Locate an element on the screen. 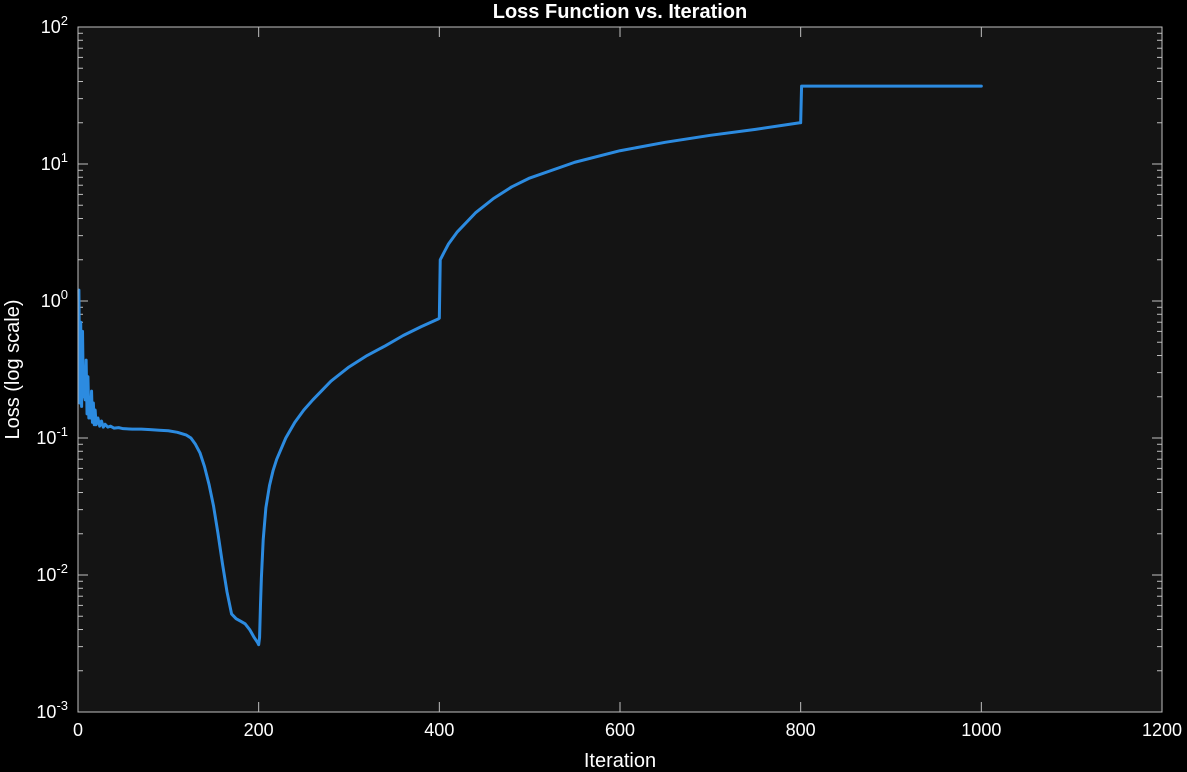 The image size is (1187, 772). y-tick-label: 10⁻¹ is located at coordinates (52, 436).